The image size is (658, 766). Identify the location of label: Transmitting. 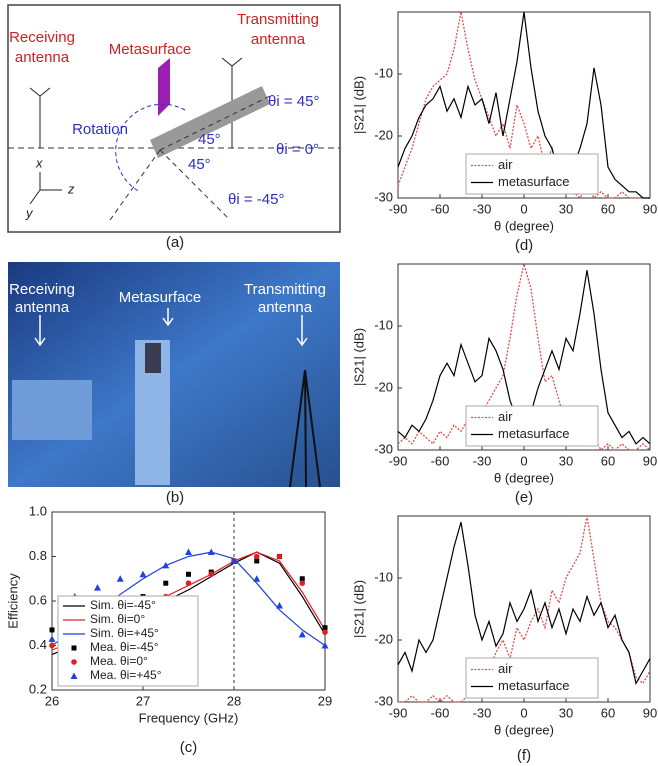
(285, 289).